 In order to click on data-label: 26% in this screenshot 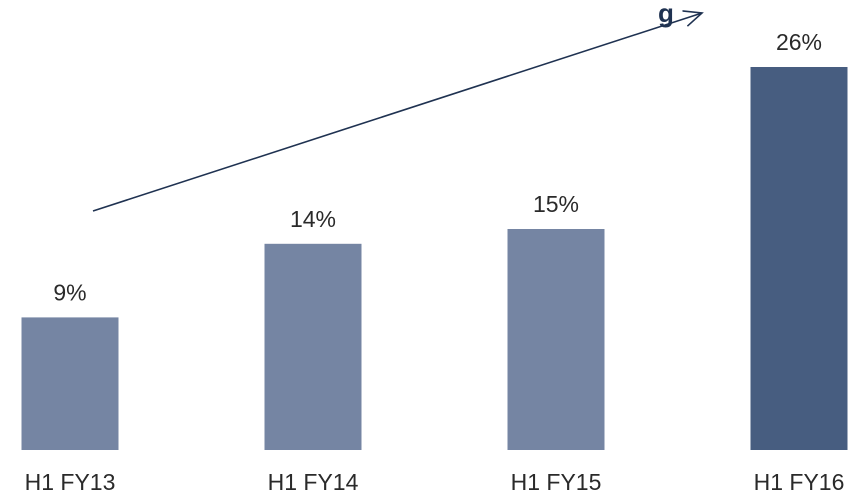, I will do `click(799, 42)`.